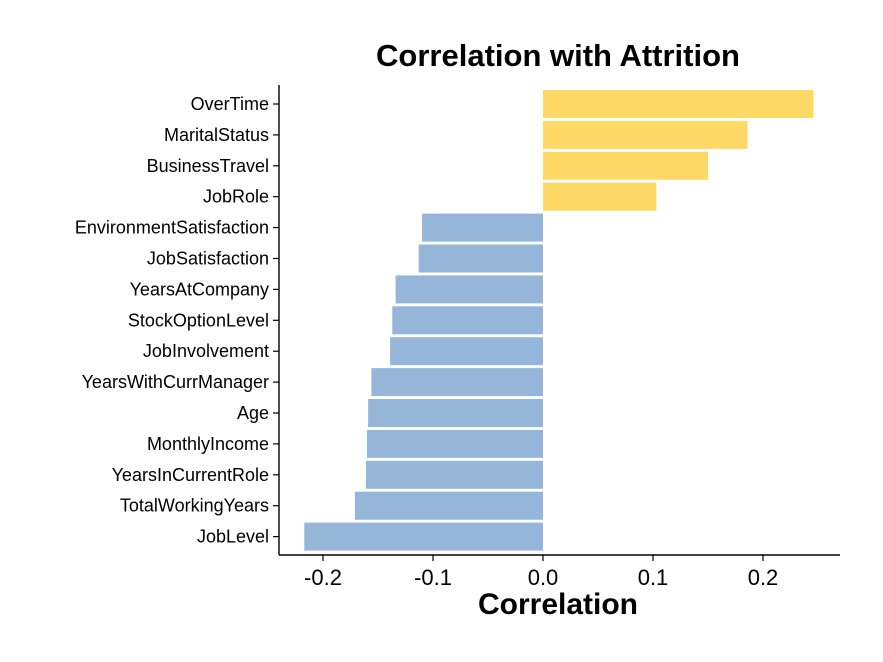  I want to click on bar-YearsInCurrentRole, so click(454, 474).